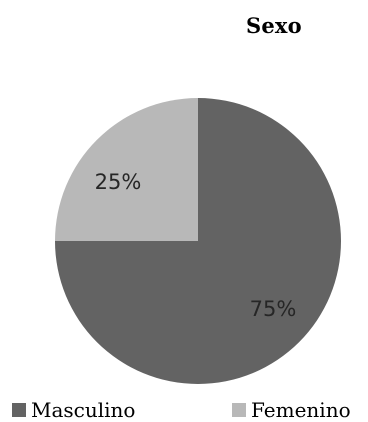 The width and height of the screenshot is (368, 422). What do you see at coordinates (184, 410) in the screenshot?
I see `legend: Masculino Femenino` at bounding box center [184, 410].